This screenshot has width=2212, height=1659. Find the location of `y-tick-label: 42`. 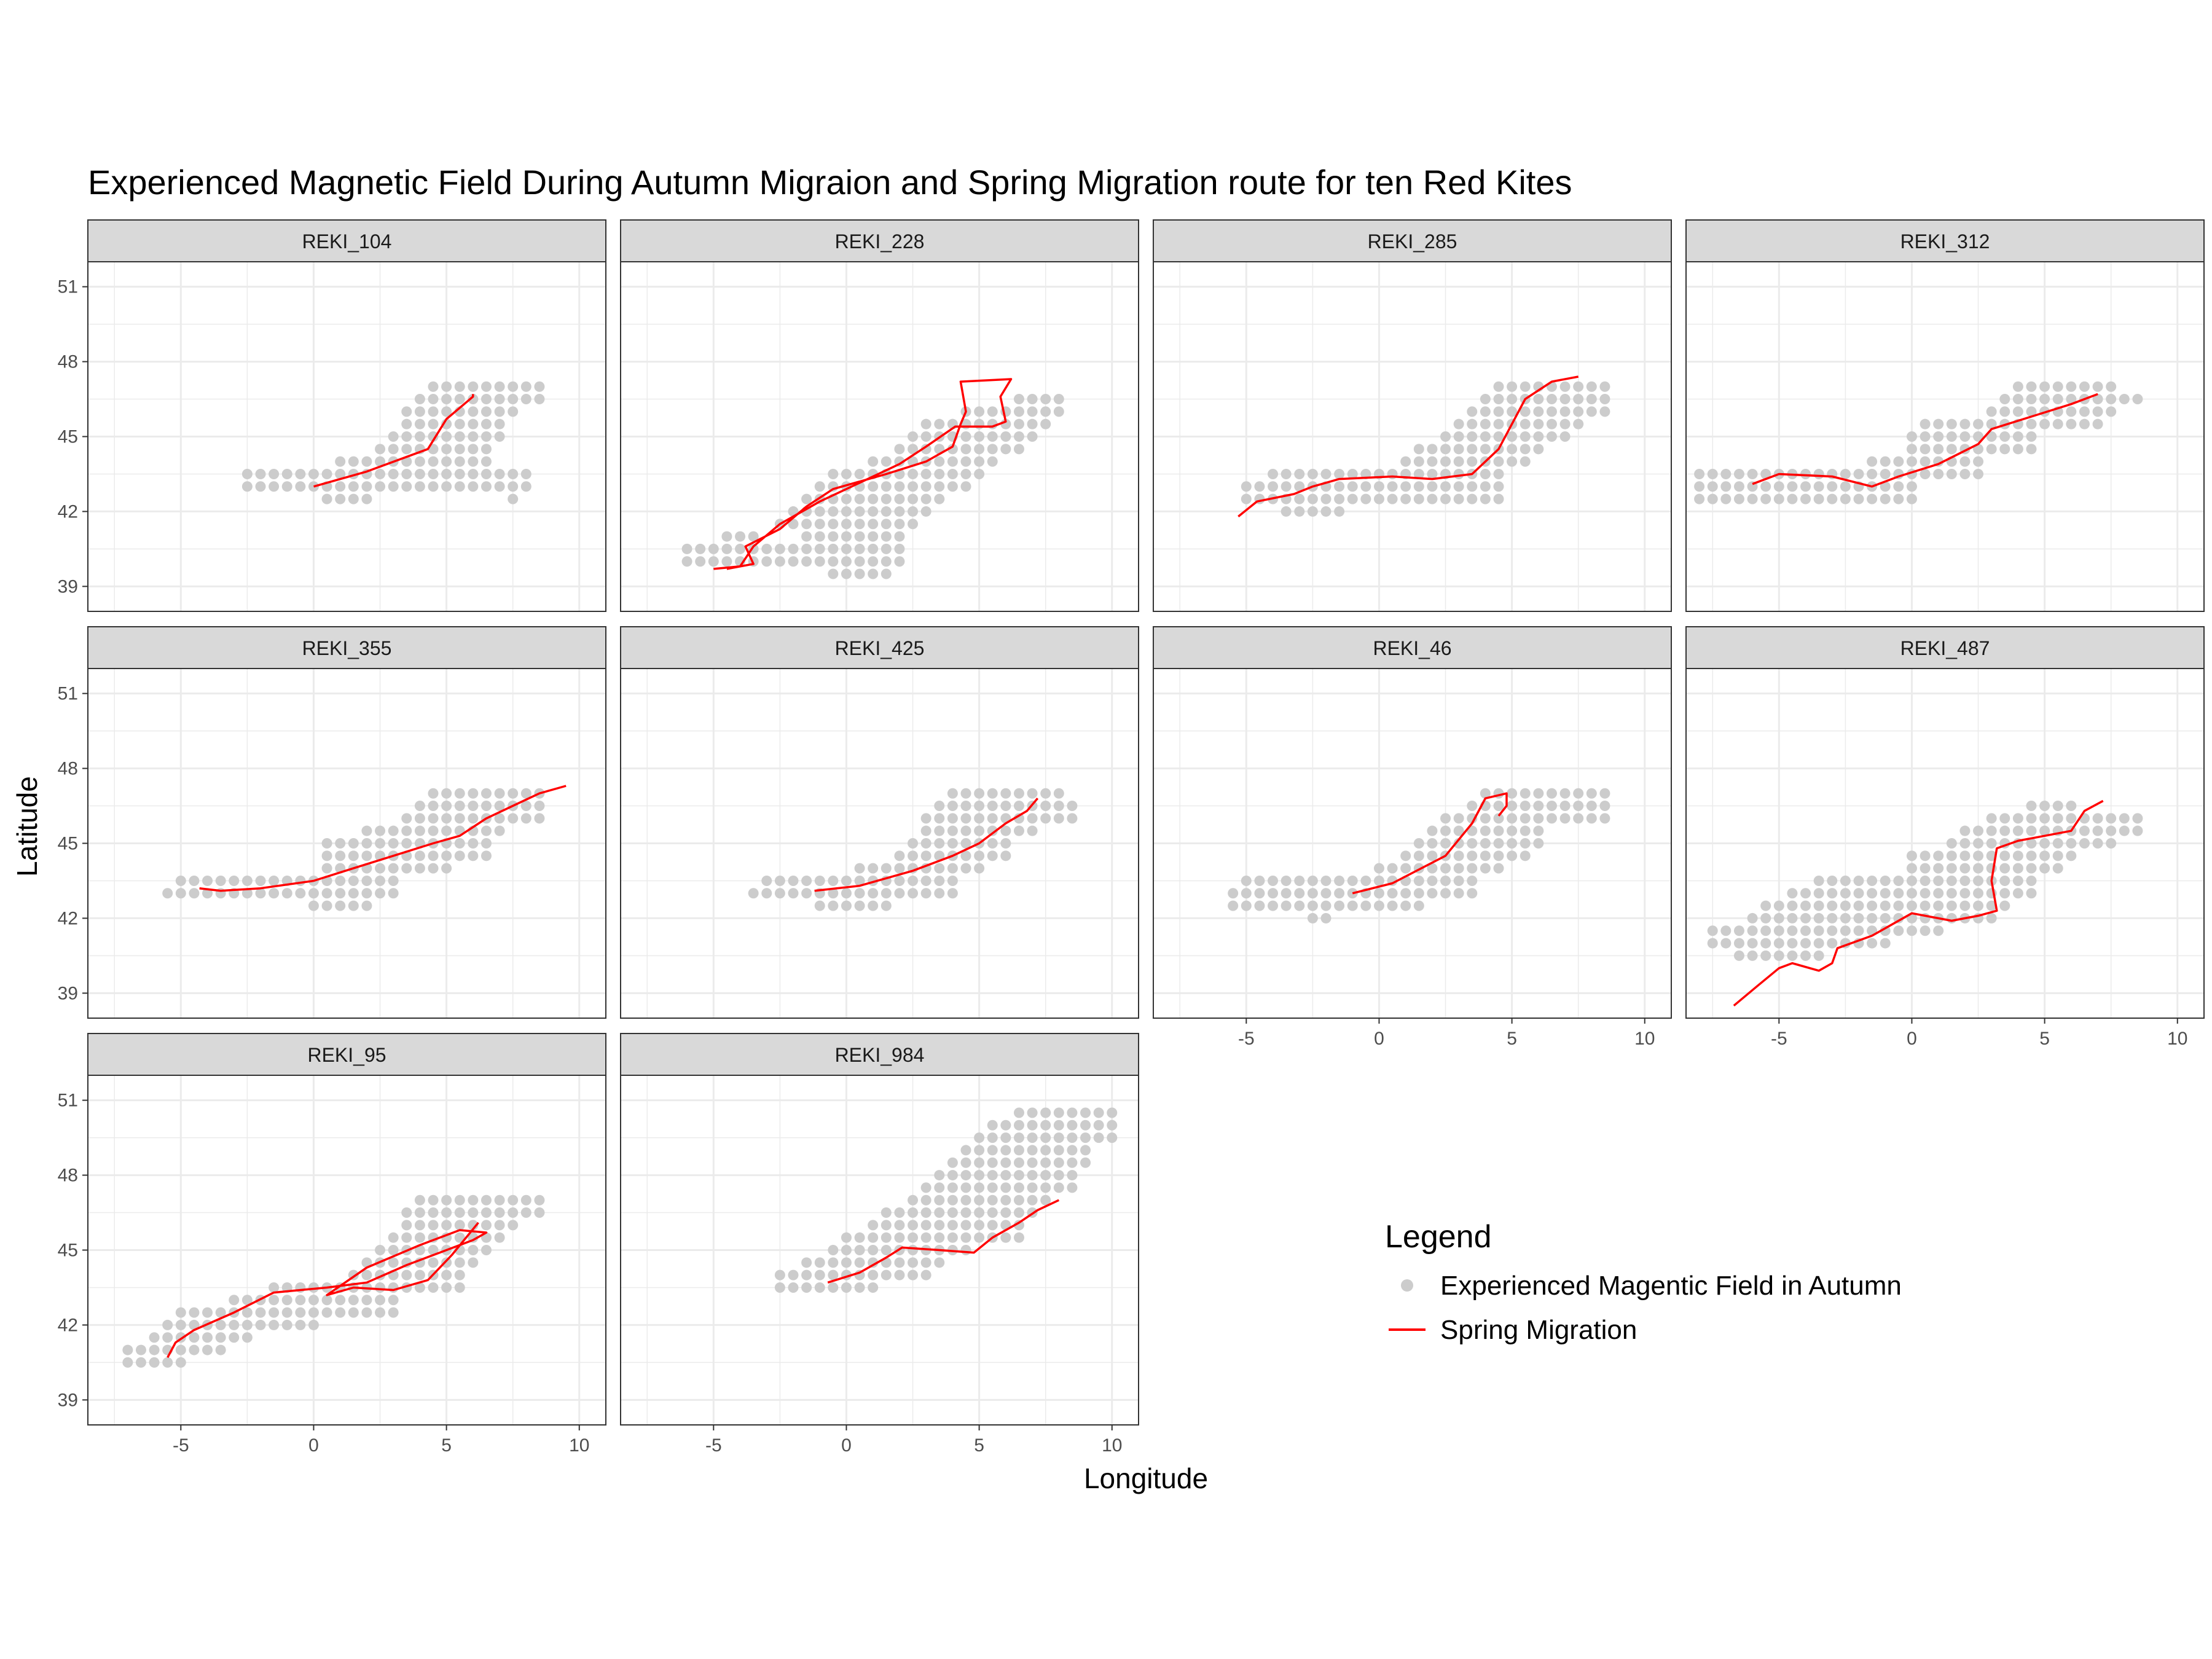

y-tick-label: 42 is located at coordinates (68, 511).